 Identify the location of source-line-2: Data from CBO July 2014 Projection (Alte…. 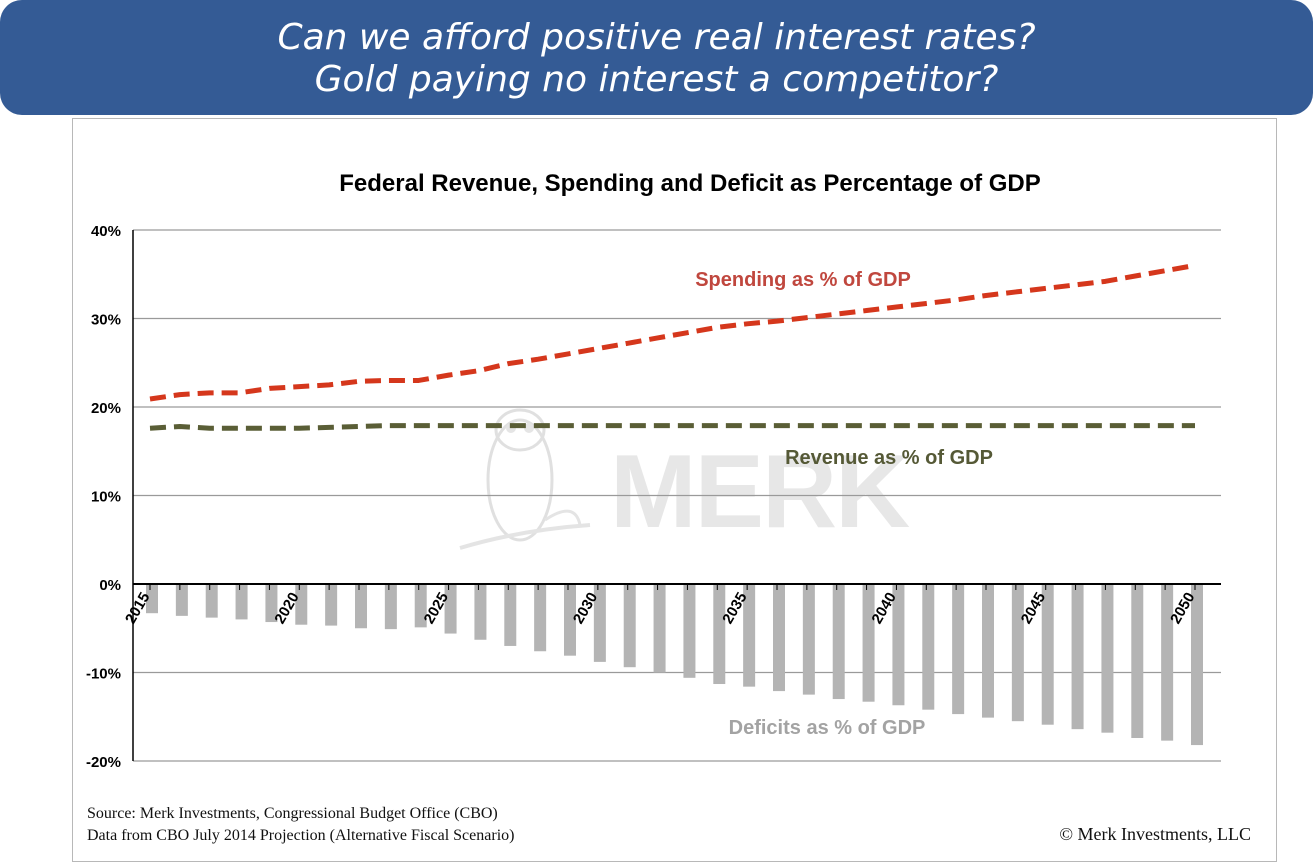
(301, 835).